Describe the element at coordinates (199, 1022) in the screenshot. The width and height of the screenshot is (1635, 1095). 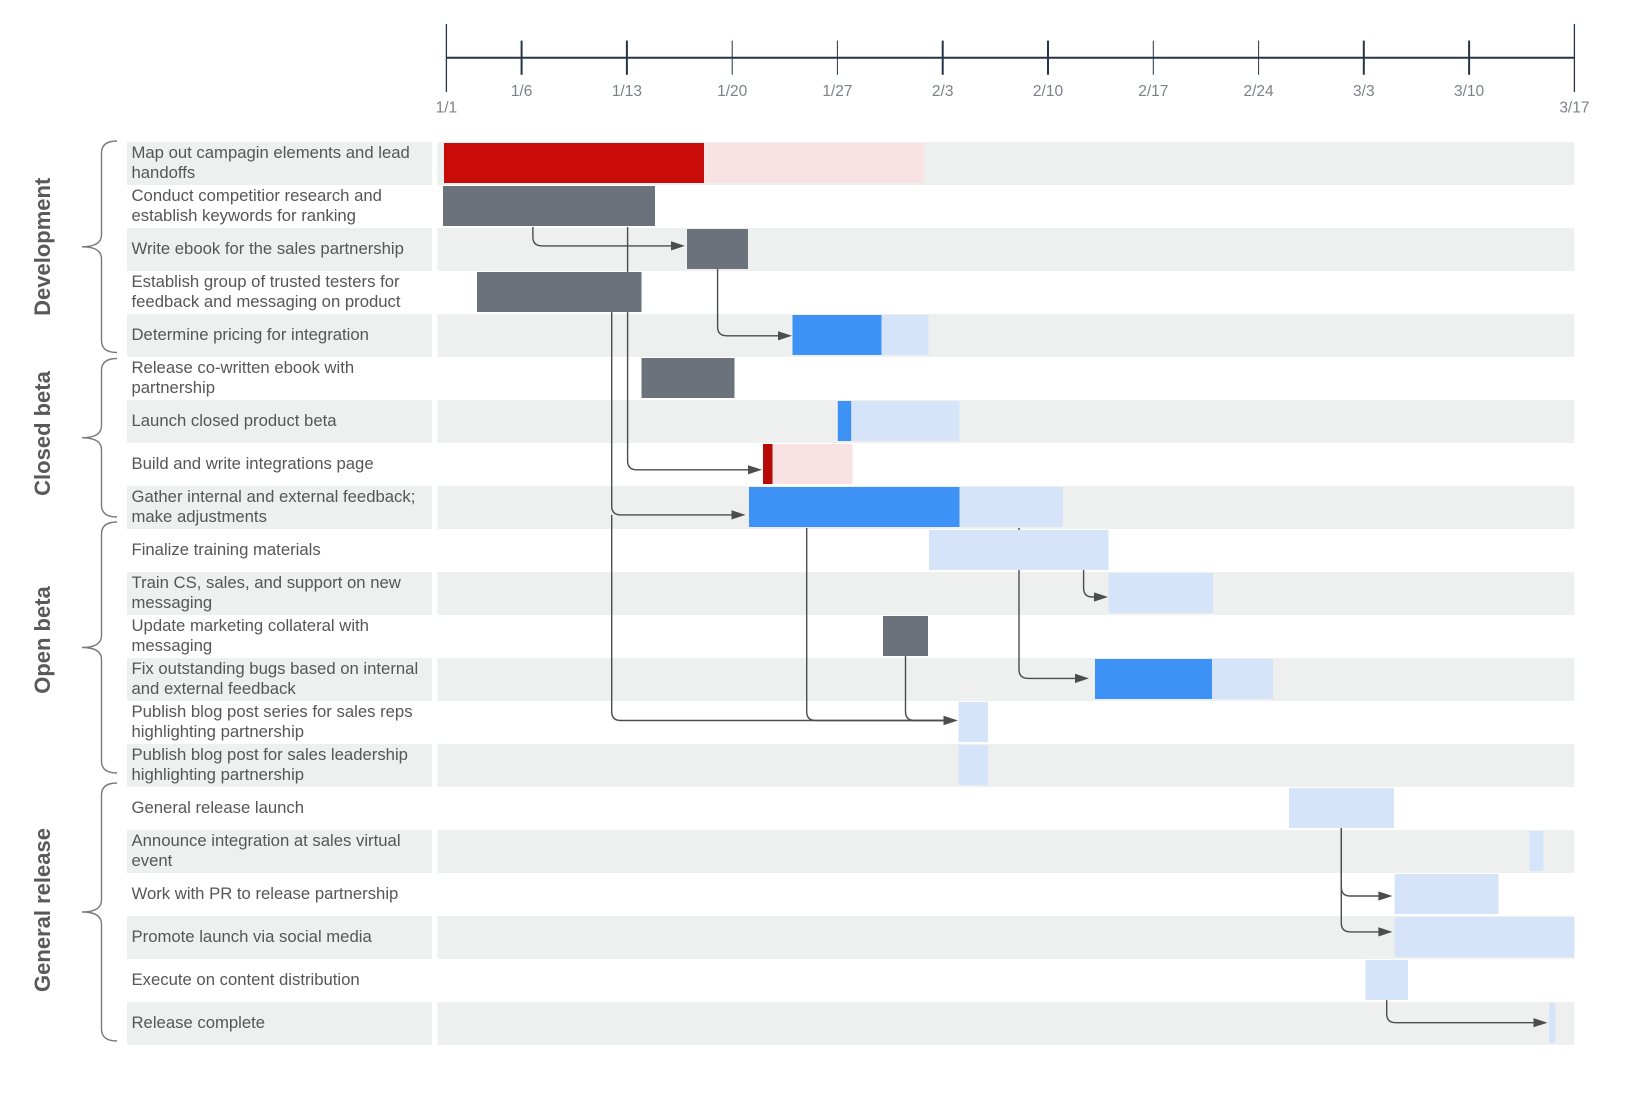
I see `svg-text: Release complete` at that location.